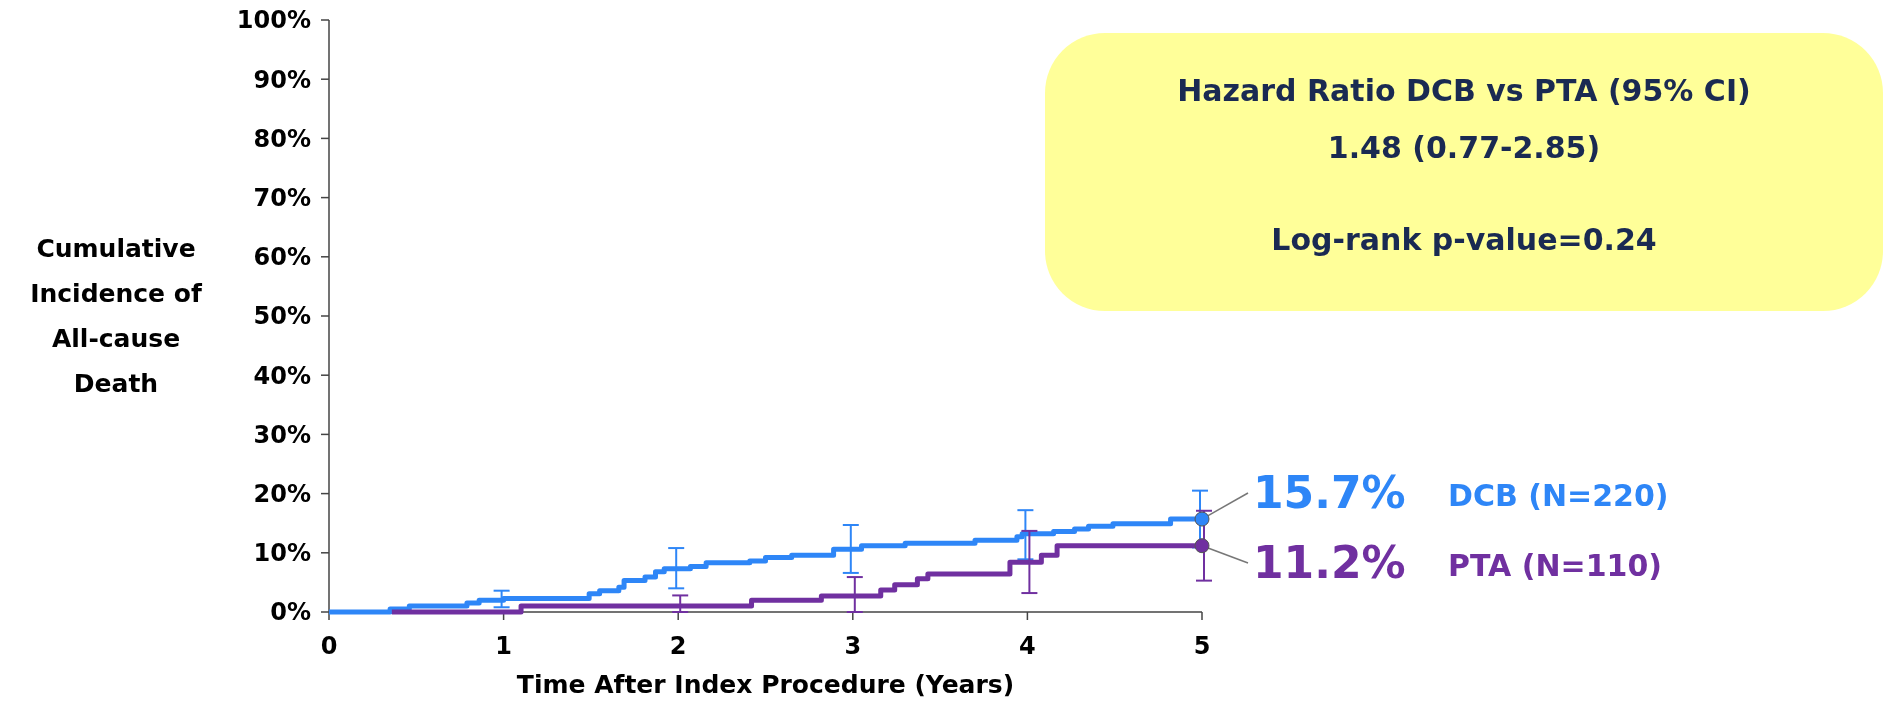  Describe the element at coordinates (282, 79) in the screenshot. I see `y-tick-label: 90%` at that location.